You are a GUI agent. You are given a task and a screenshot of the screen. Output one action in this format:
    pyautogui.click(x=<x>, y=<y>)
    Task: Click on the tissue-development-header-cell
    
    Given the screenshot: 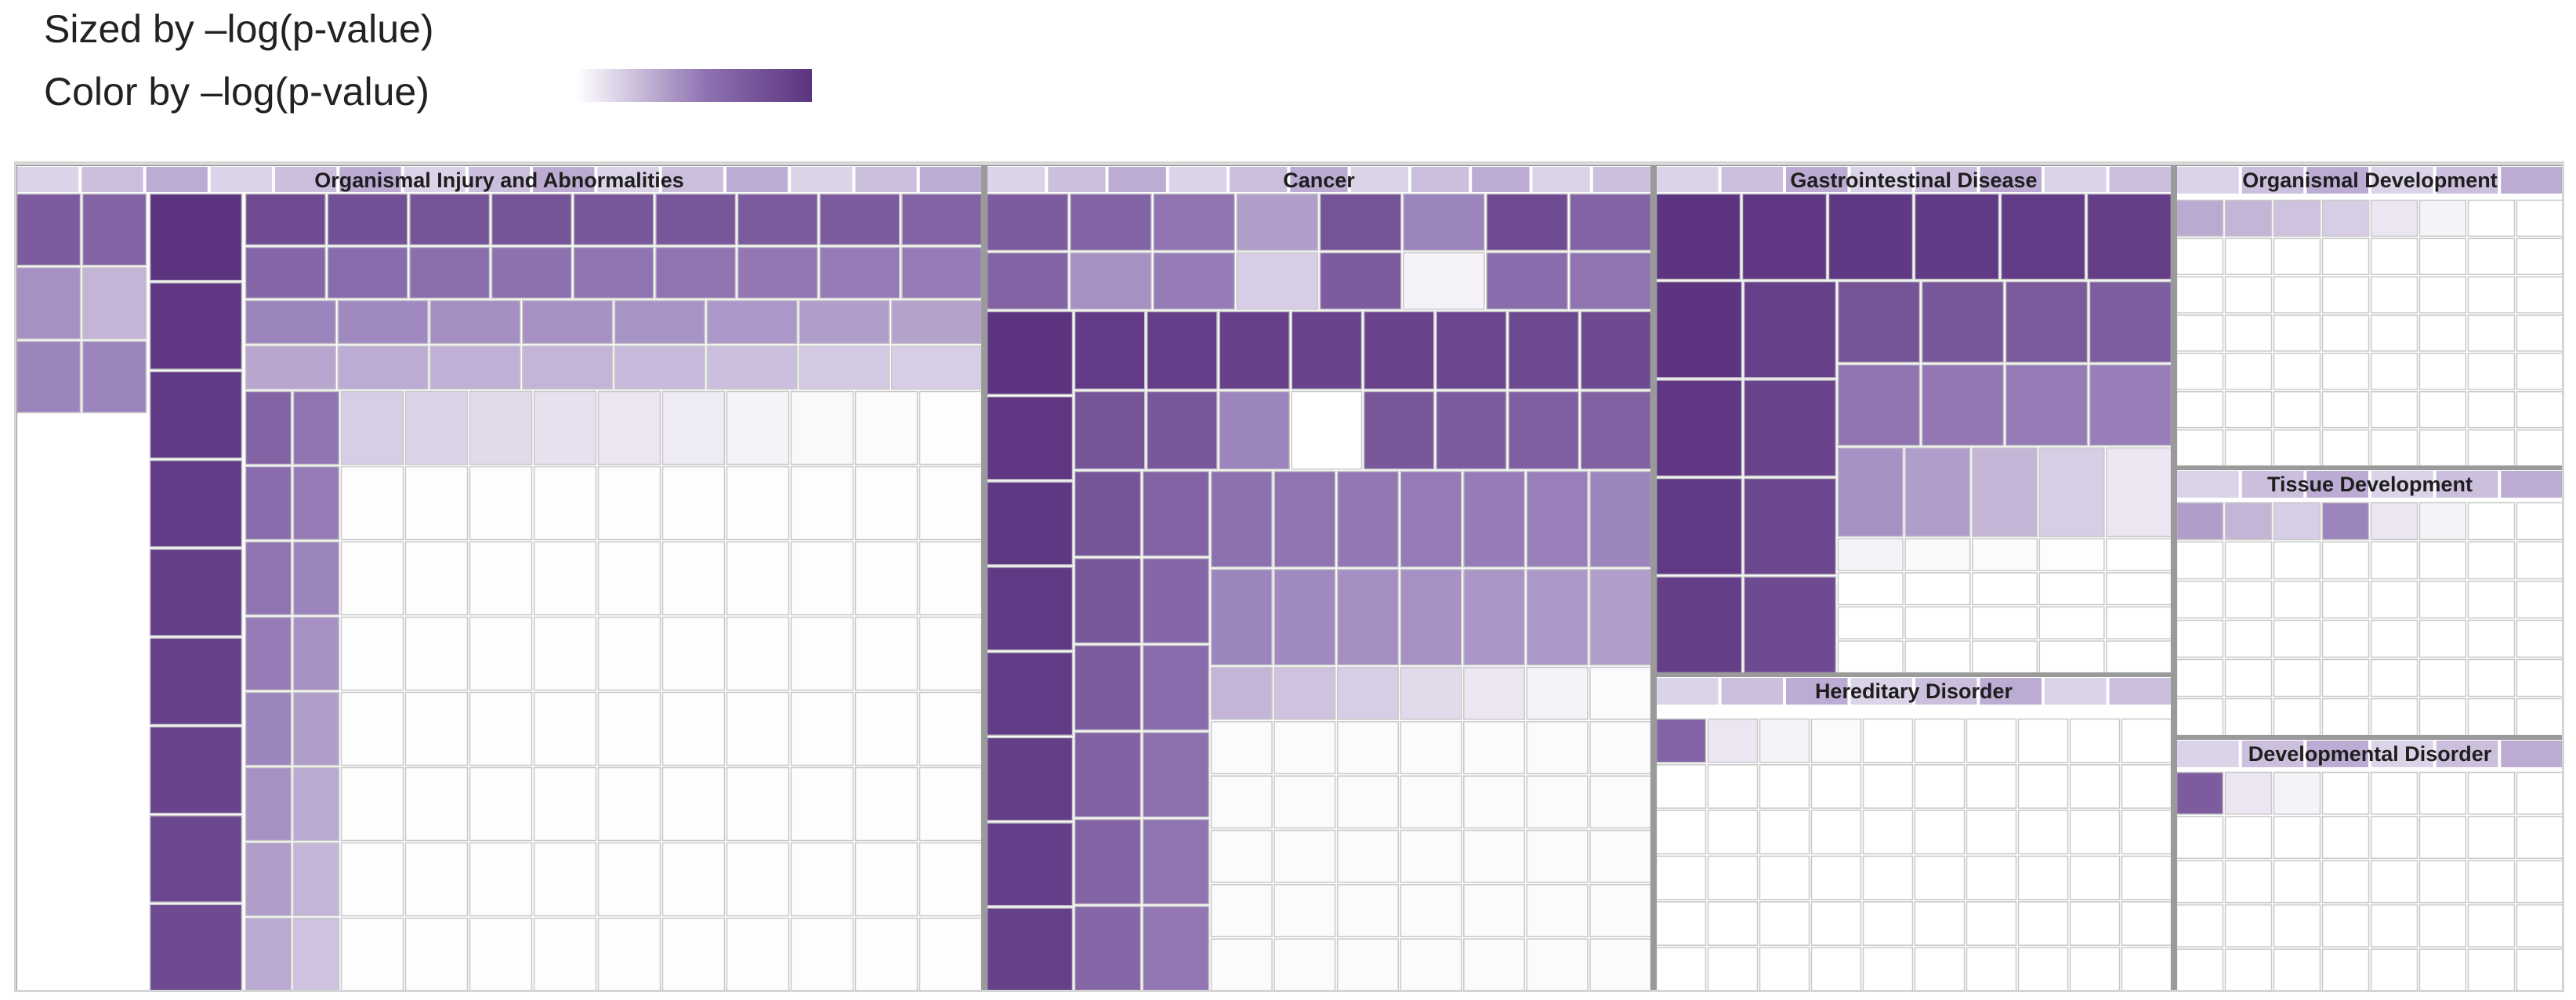 What is the action you would take?
    pyautogui.click(x=2531, y=484)
    